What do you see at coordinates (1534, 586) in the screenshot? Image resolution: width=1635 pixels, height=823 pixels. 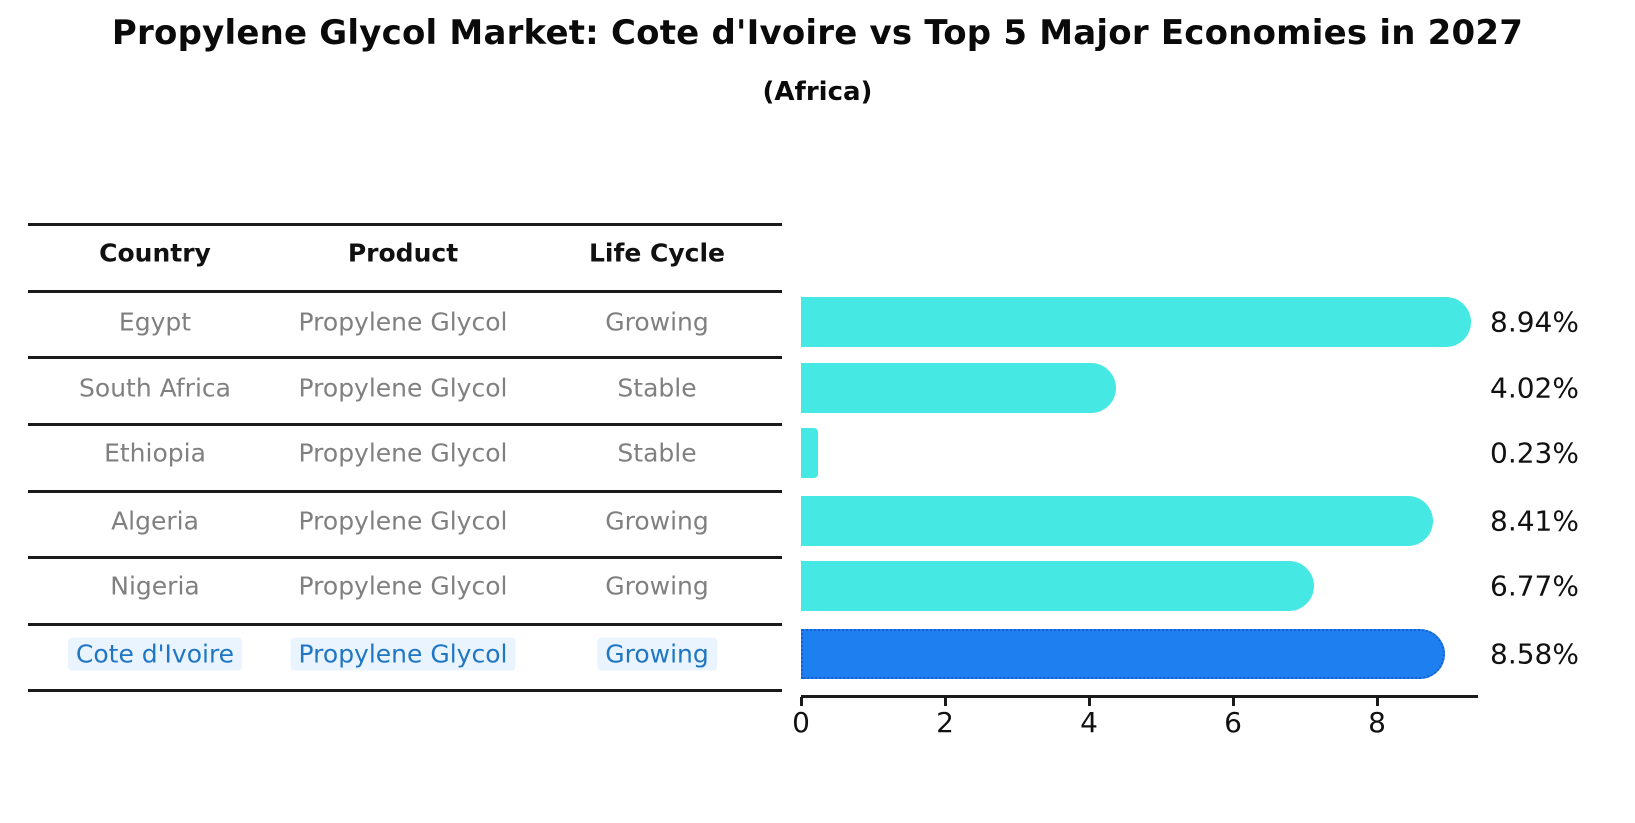 I see `bar-value-label: 6.77%` at bounding box center [1534, 586].